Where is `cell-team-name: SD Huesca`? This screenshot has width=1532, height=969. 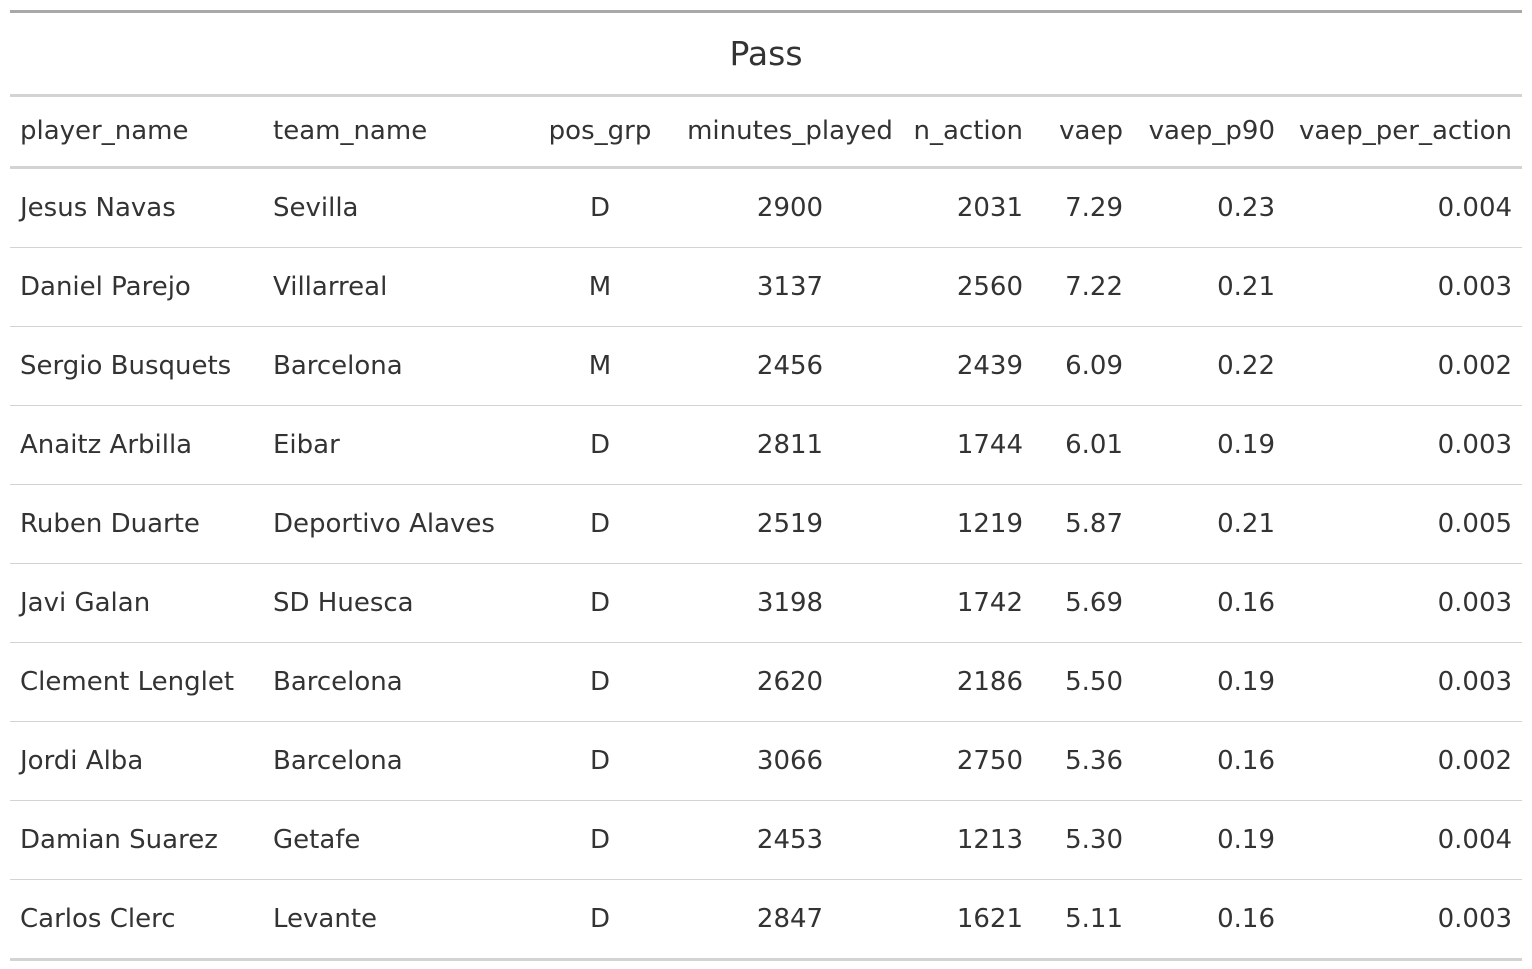
cell-team-name: SD Huesca is located at coordinates (394, 603).